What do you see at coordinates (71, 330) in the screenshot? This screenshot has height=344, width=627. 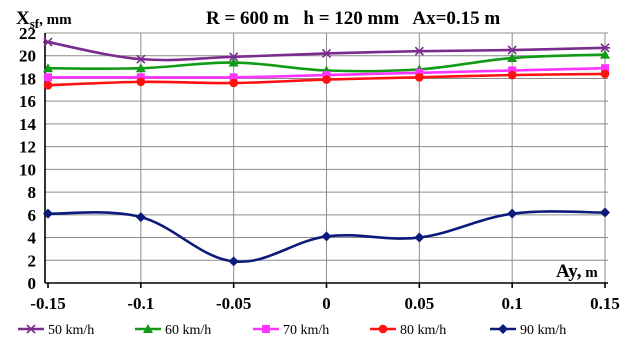 I see `legend-label: 50 km/h` at bounding box center [71, 330].